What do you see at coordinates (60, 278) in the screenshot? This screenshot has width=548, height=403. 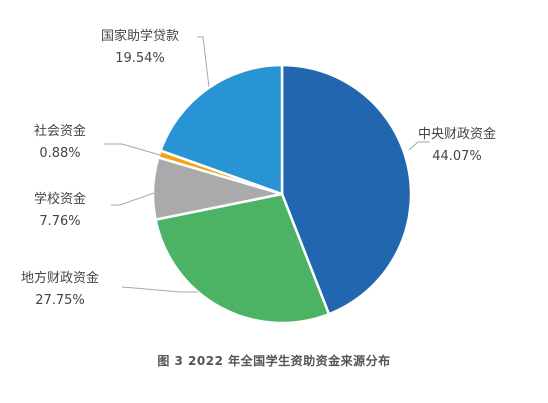 I see `slice-name-label-1: 地方财政资金` at bounding box center [60, 278].